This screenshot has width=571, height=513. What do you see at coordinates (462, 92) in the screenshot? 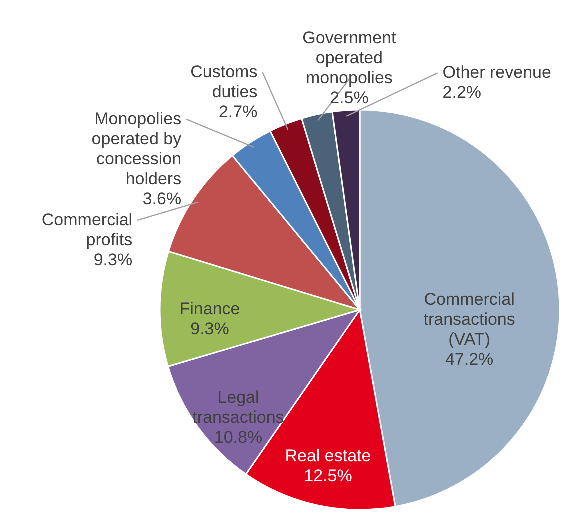
I see `data-label: 2.2%` at bounding box center [462, 92].